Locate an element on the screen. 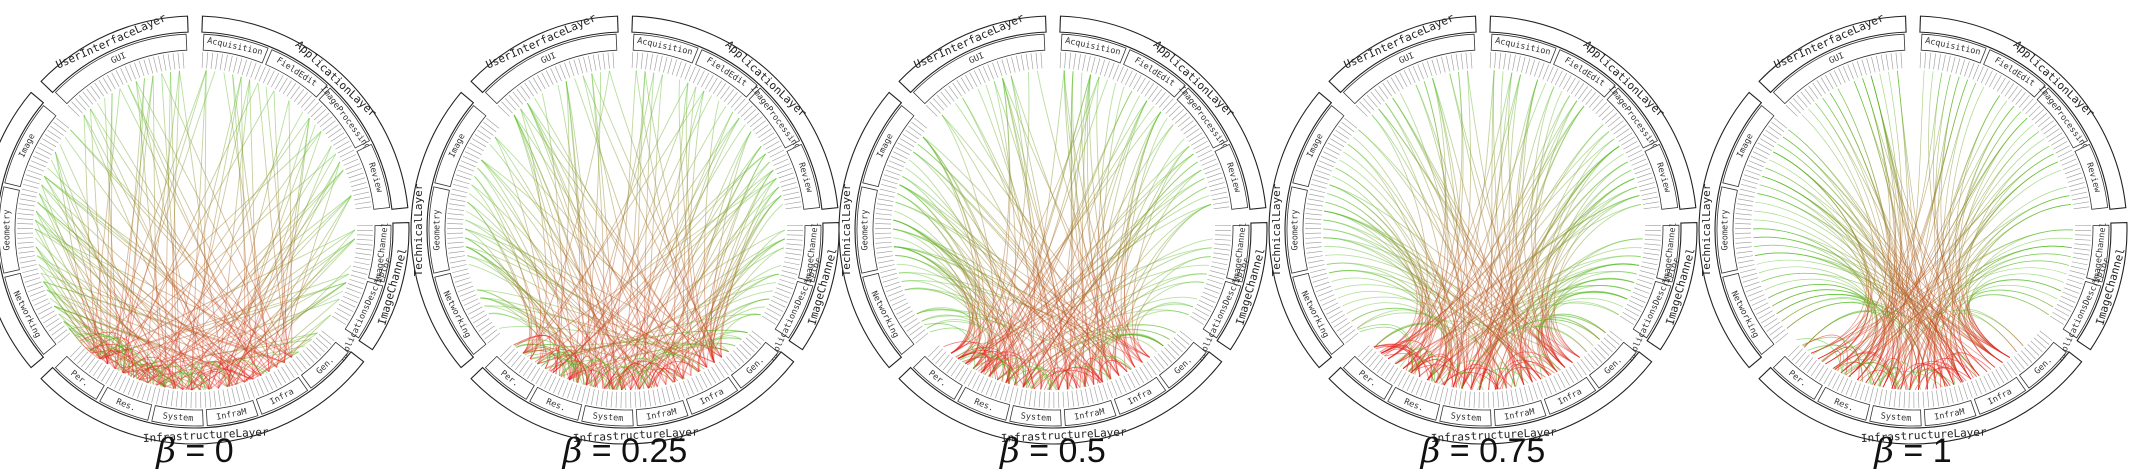 The height and width of the screenshot is (474, 2139). module-label: System is located at coordinates (1465, 417).